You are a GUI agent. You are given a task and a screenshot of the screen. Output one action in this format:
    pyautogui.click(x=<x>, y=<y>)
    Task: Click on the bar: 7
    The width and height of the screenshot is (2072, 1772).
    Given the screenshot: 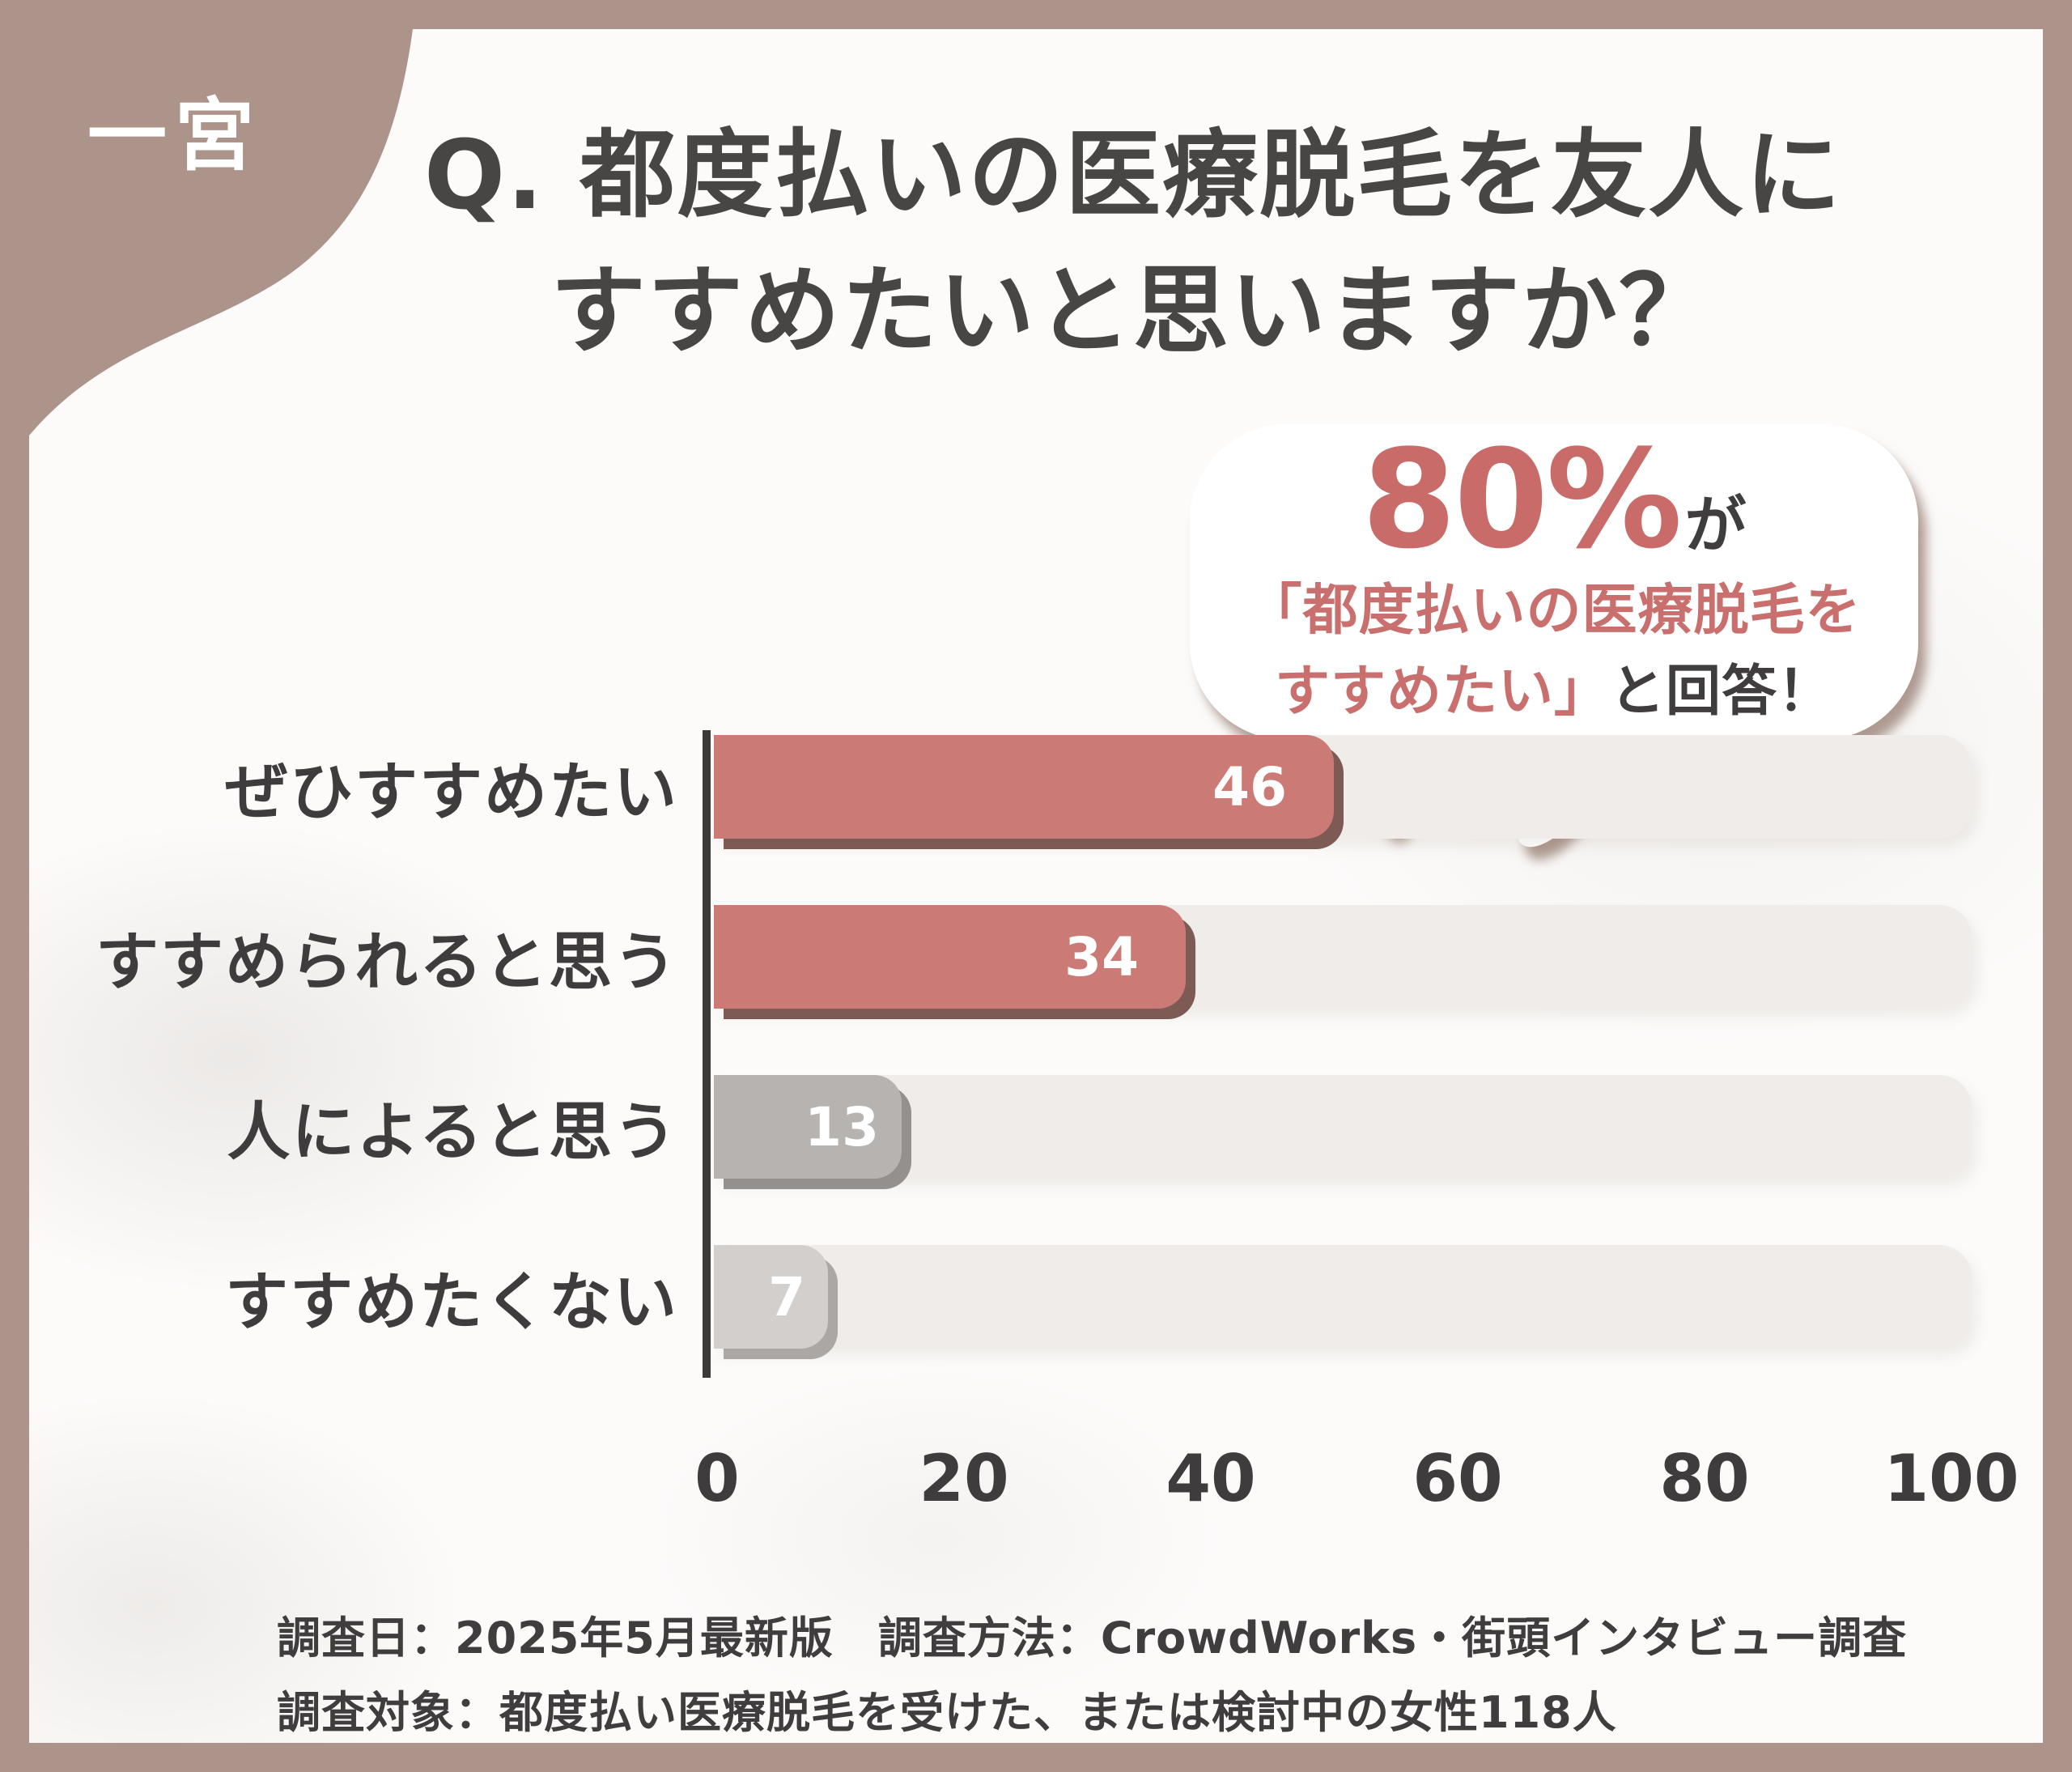 What is the action you would take?
    pyautogui.click(x=771, y=1297)
    